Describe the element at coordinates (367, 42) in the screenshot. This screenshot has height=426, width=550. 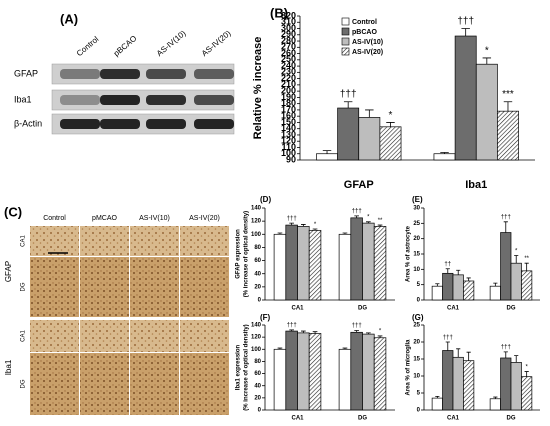
I see `legend-label: AS-IV(10)` at that location.